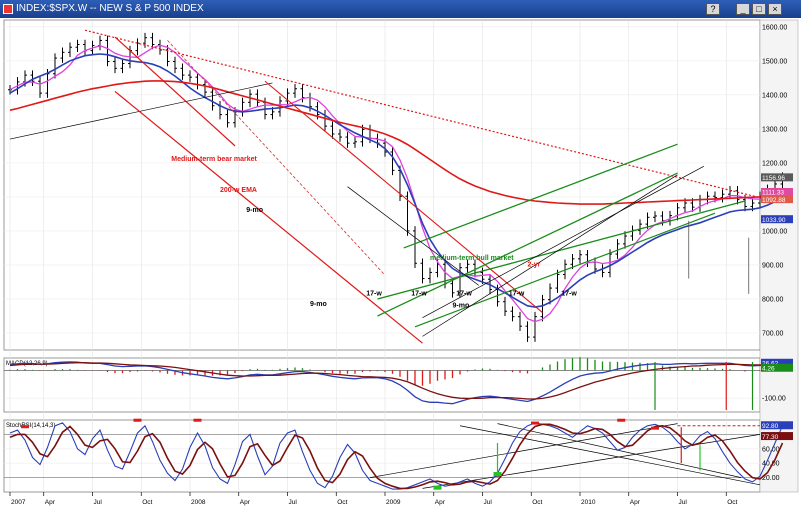  I want to click on right-axis-strip, so click(779, 256).